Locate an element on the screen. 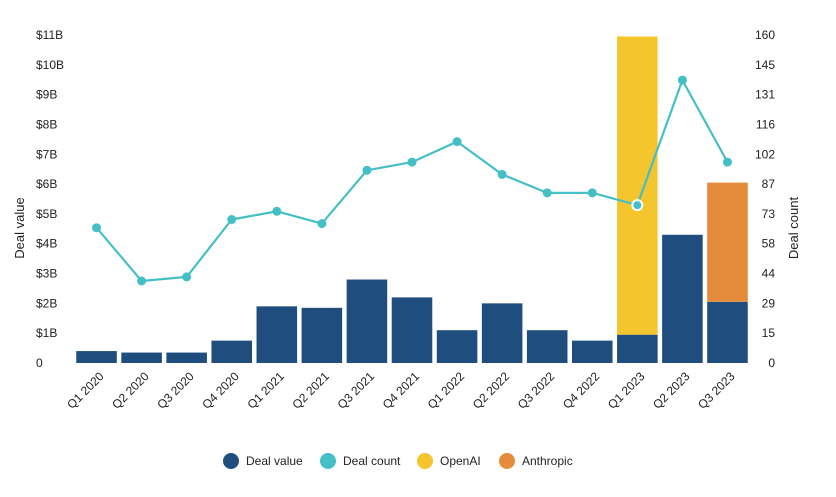 The width and height of the screenshot is (836, 497). right-tick-label: 58 is located at coordinates (769, 244).